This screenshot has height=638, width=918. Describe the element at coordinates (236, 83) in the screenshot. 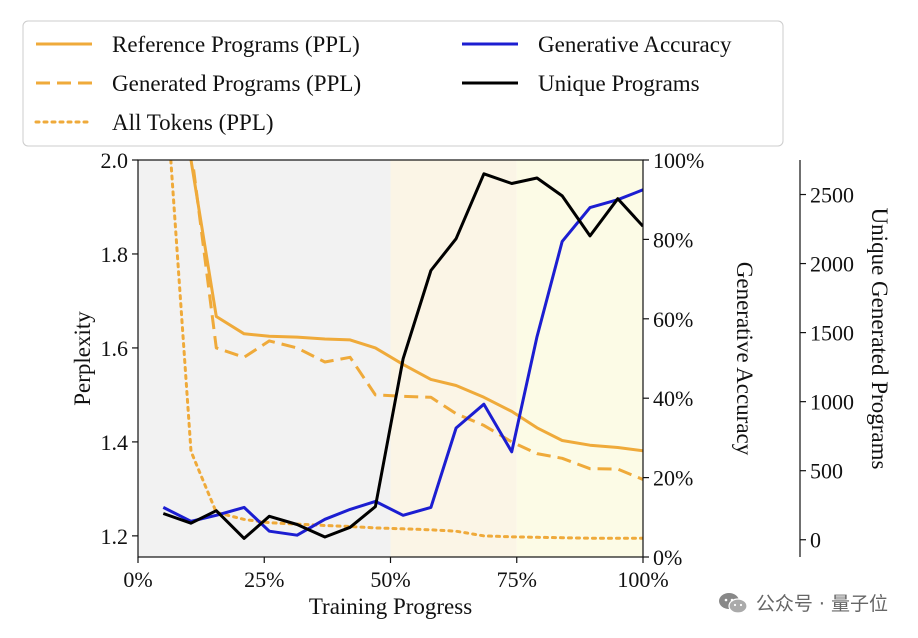

I see `legend-label: Generated Programs (PPL)` at that location.